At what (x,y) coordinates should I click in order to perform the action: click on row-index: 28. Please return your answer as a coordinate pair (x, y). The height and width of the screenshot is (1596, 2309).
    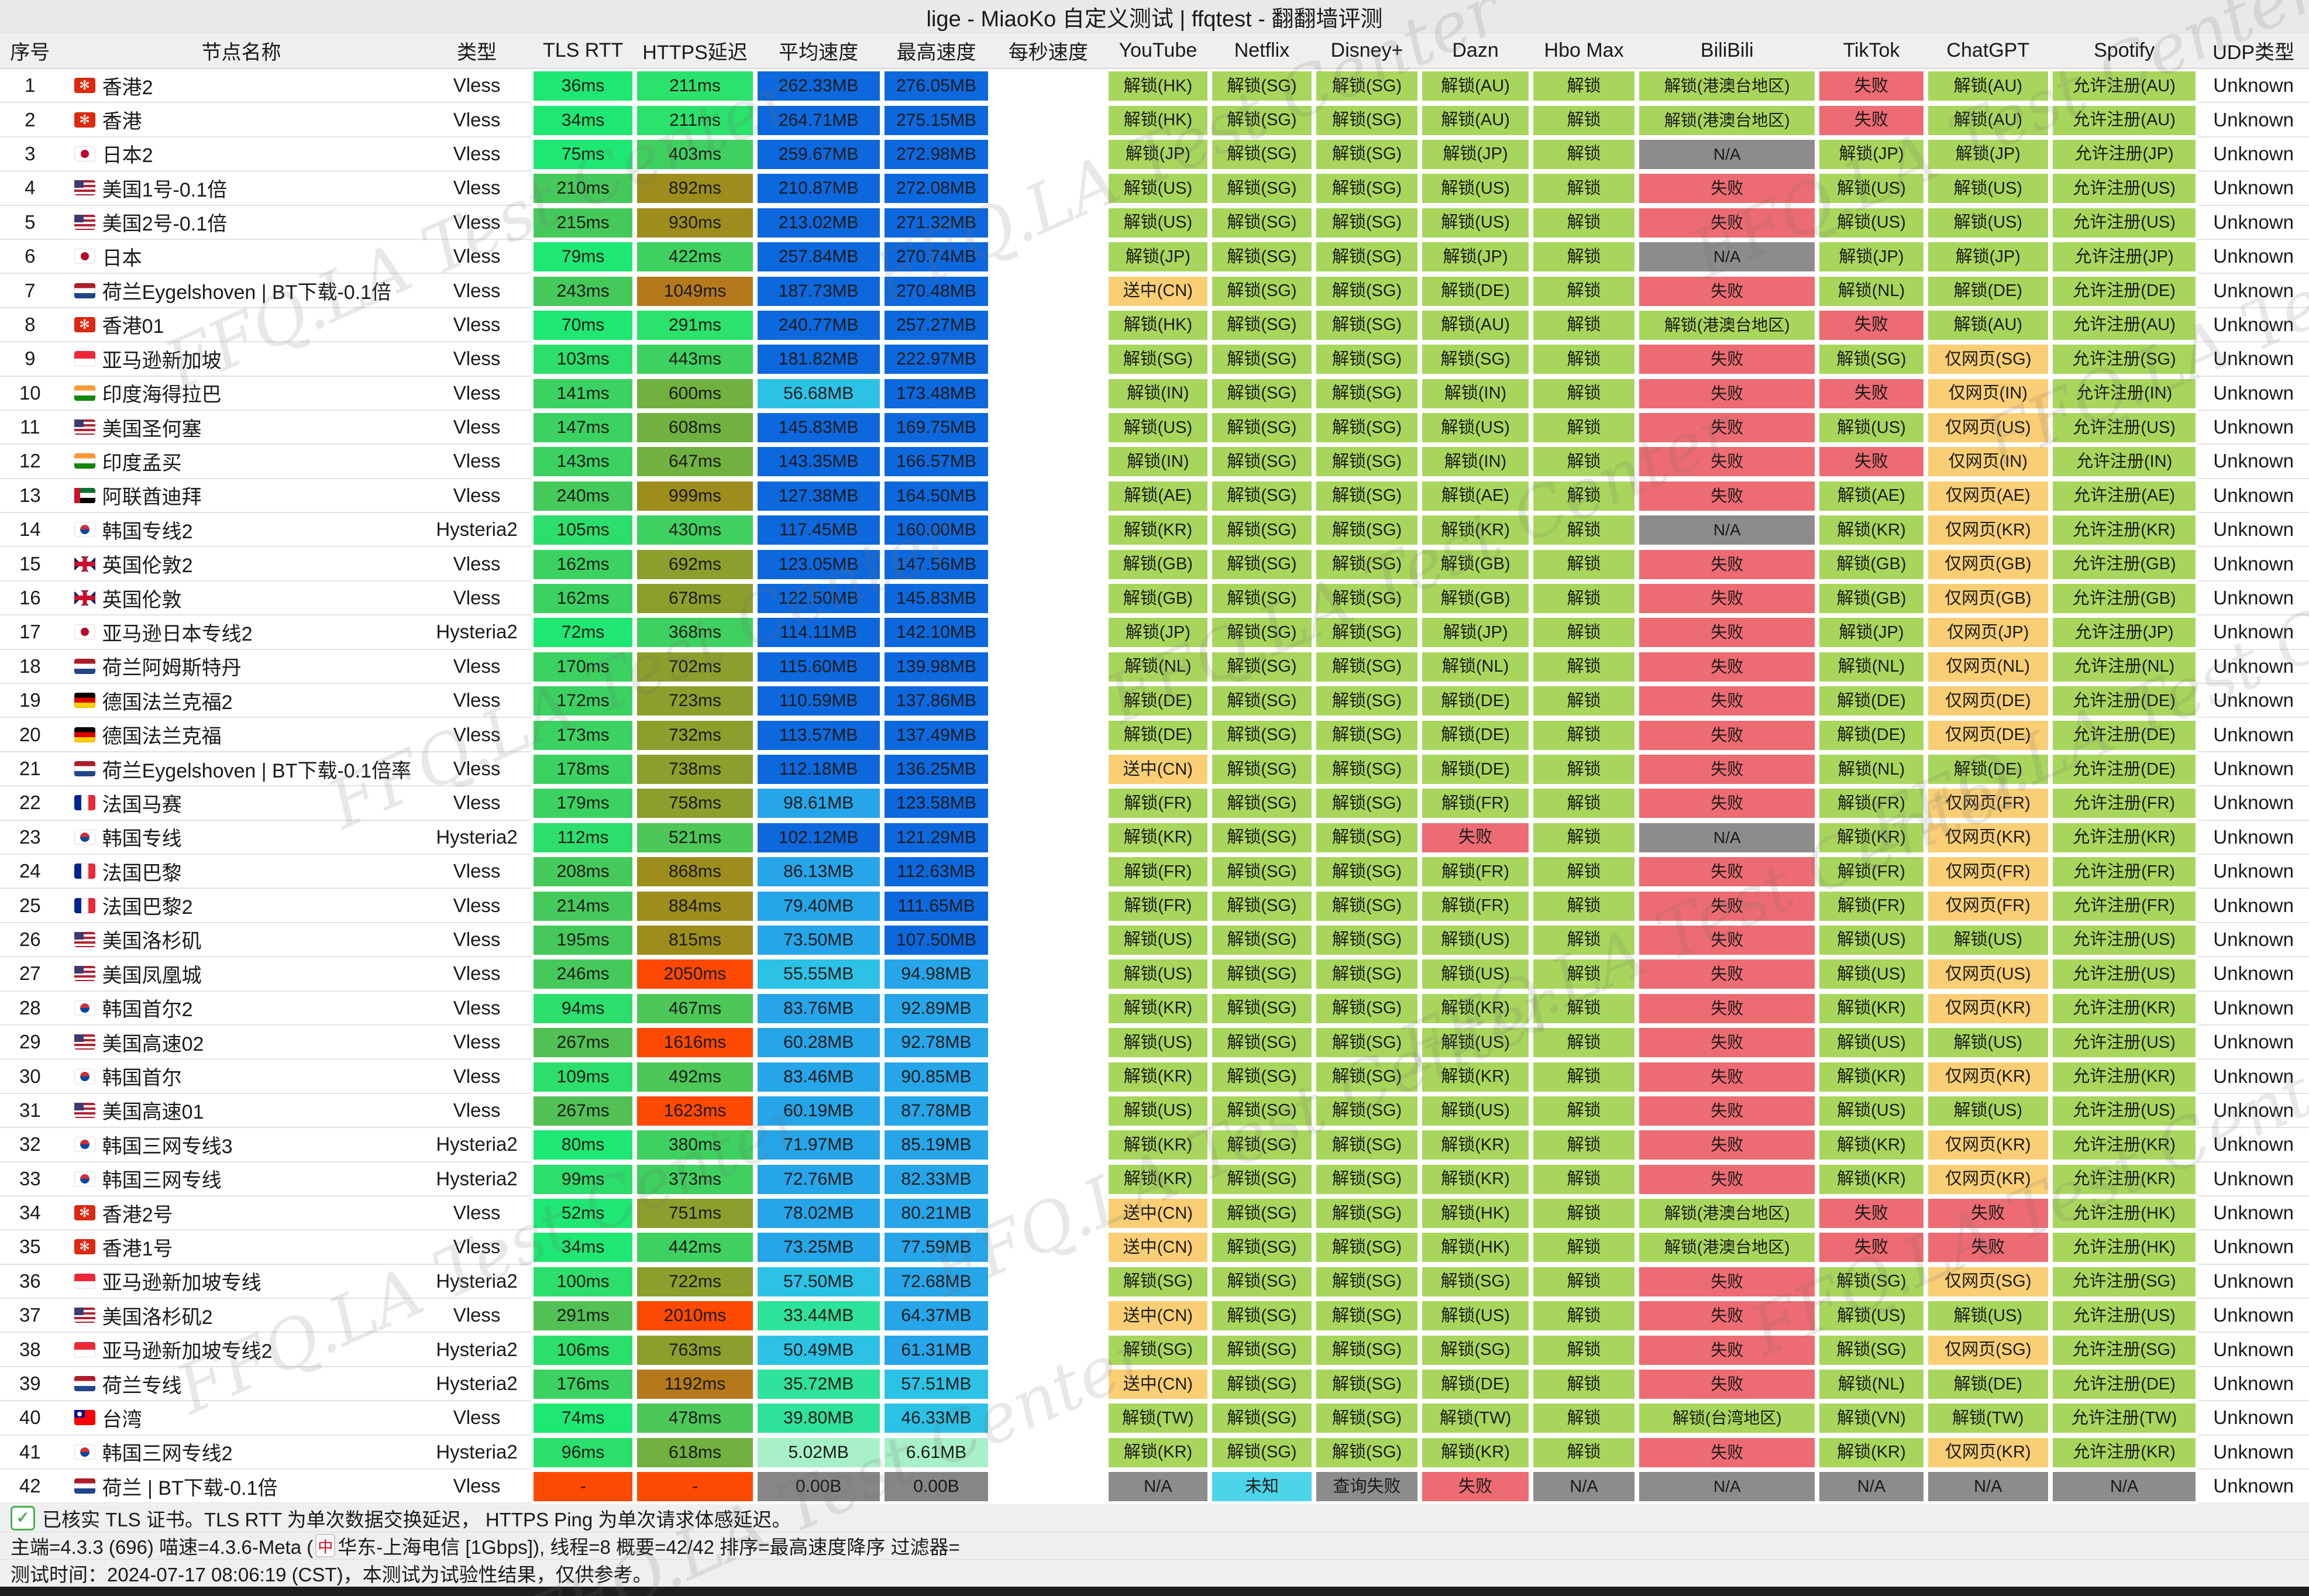
    Looking at the image, I should click on (30, 1008).